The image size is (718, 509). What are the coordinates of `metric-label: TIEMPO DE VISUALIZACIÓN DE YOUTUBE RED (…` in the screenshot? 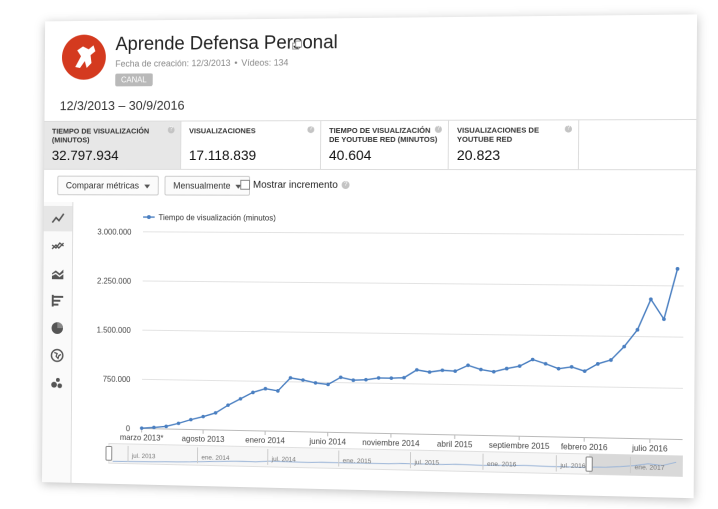 It's located at (383, 135).